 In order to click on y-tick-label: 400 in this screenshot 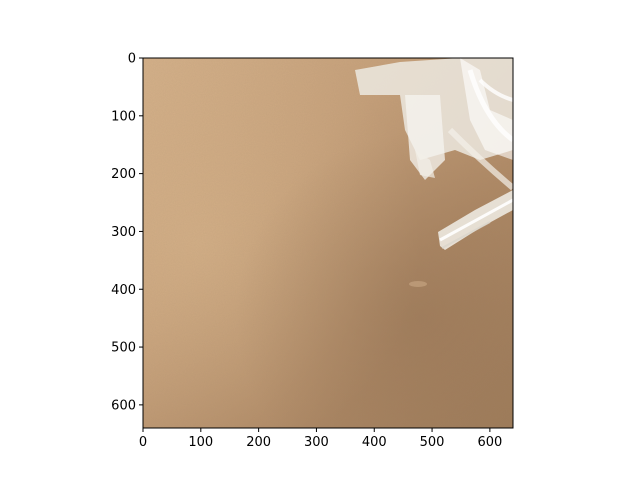, I will do `click(123, 290)`.